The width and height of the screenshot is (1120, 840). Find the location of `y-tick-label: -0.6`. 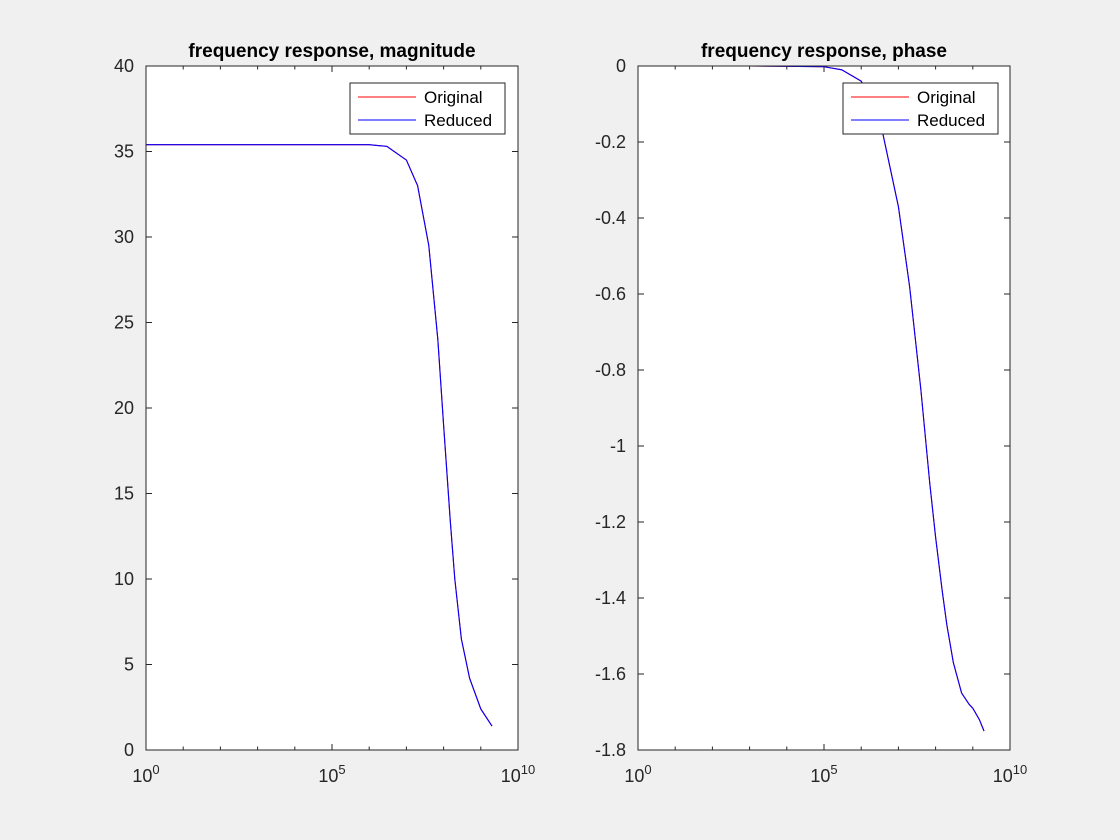

y-tick-label: -0.6 is located at coordinates (610, 294).